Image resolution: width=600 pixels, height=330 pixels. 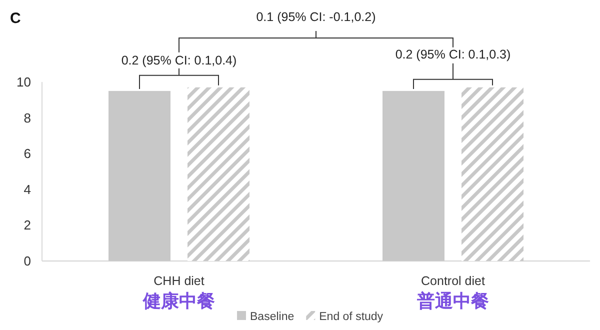 What do you see at coordinates (27, 225) in the screenshot?
I see `y-tick-label: 2` at bounding box center [27, 225].